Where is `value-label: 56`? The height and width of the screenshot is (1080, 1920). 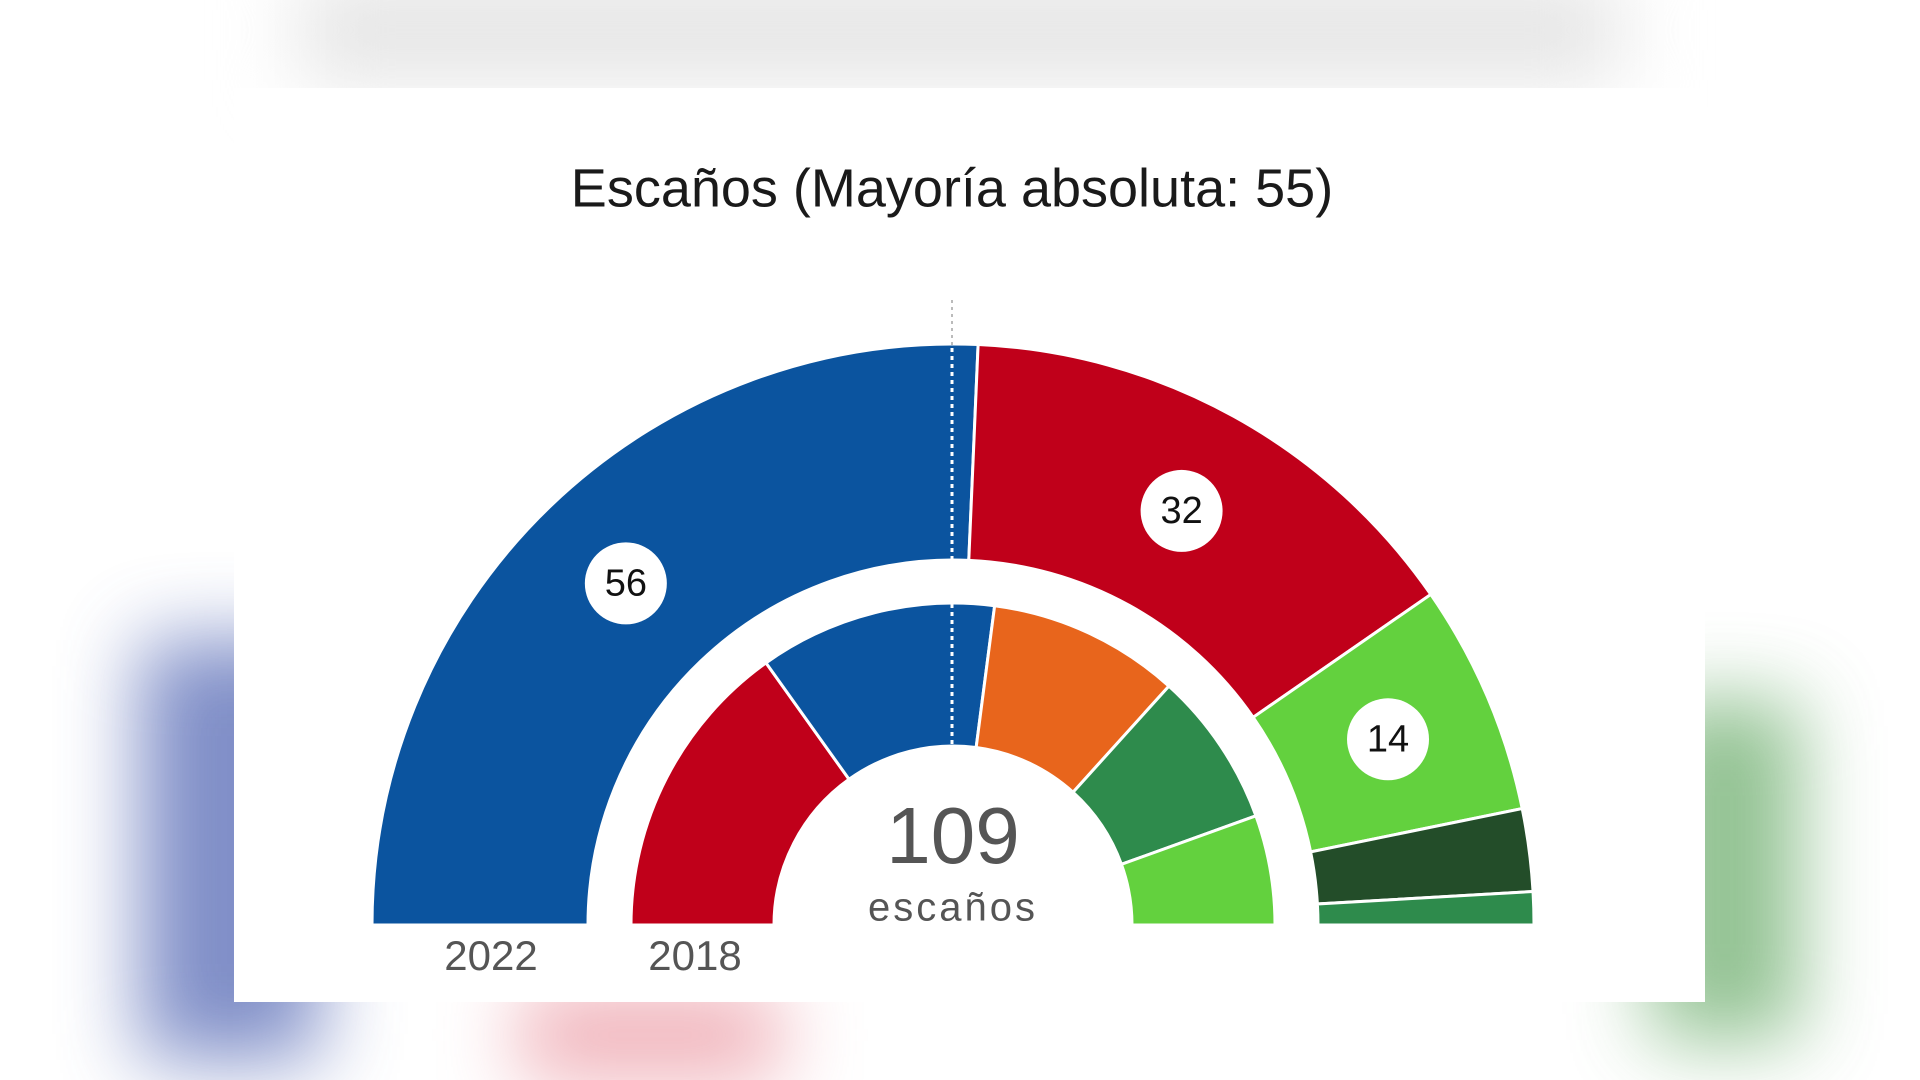 value-label: 56 is located at coordinates (626, 583).